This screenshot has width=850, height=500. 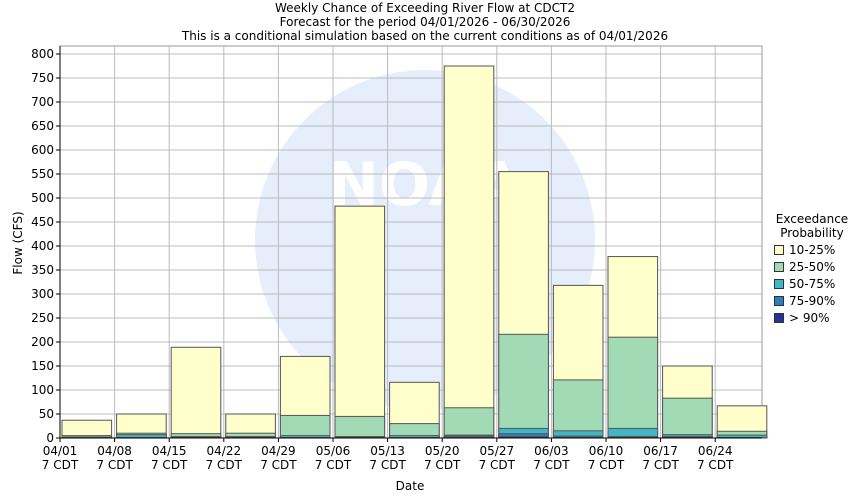 What do you see at coordinates (50, 438) in the screenshot?
I see `y-tick-label: 0` at bounding box center [50, 438].